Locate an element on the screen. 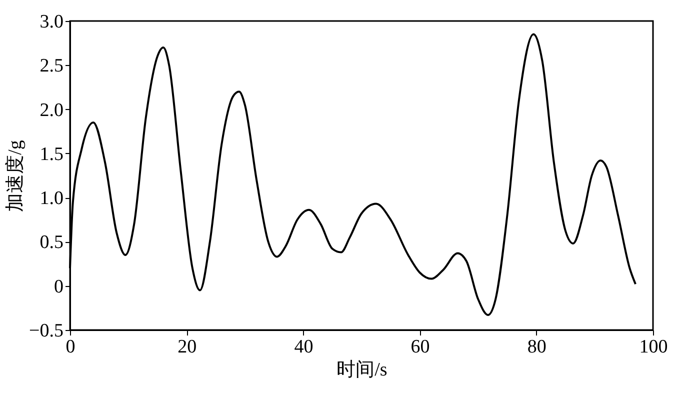 This screenshot has height=396, width=700. y-tick-label: 2.0 is located at coordinates (52, 110).